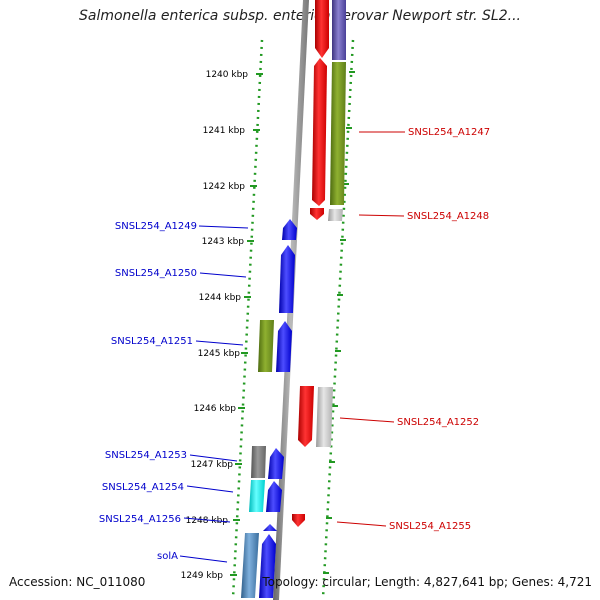  I want to click on gene-SNSL254_A1251-blue, so click(284, 346).